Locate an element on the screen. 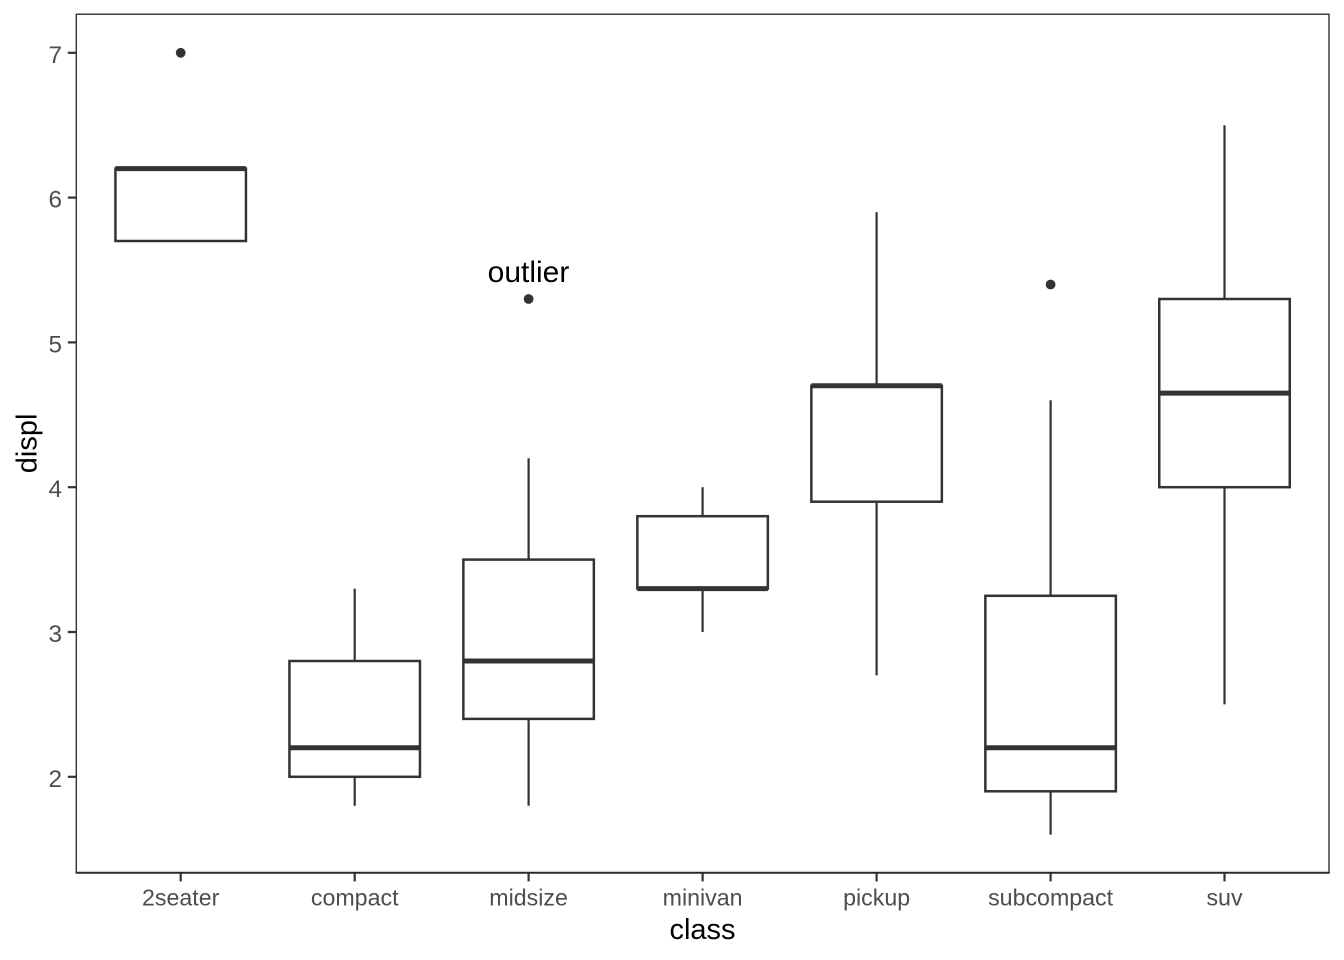 Image resolution: width=1344 pixels, height=960 pixels. svg-text: minivan is located at coordinates (703, 898).